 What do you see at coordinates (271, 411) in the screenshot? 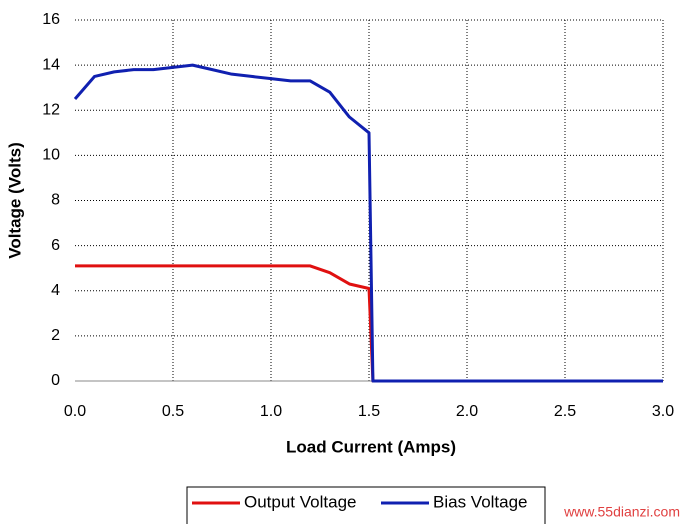
I see `x-tick-label: 1.0` at bounding box center [271, 411].